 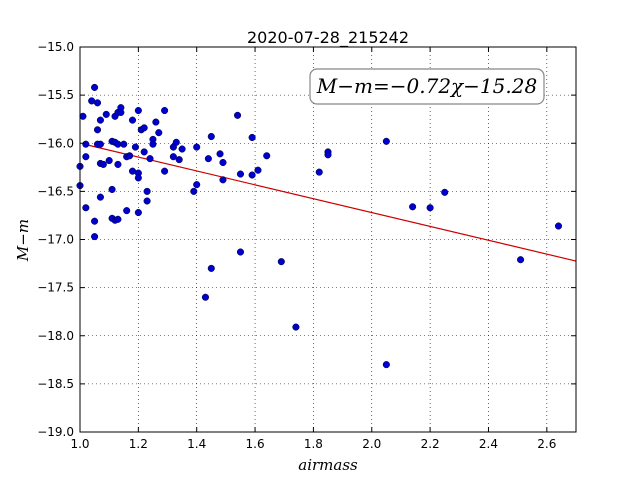 What do you see at coordinates (55, 384) in the screenshot?
I see `y-tick-label: −18.5` at bounding box center [55, 384].